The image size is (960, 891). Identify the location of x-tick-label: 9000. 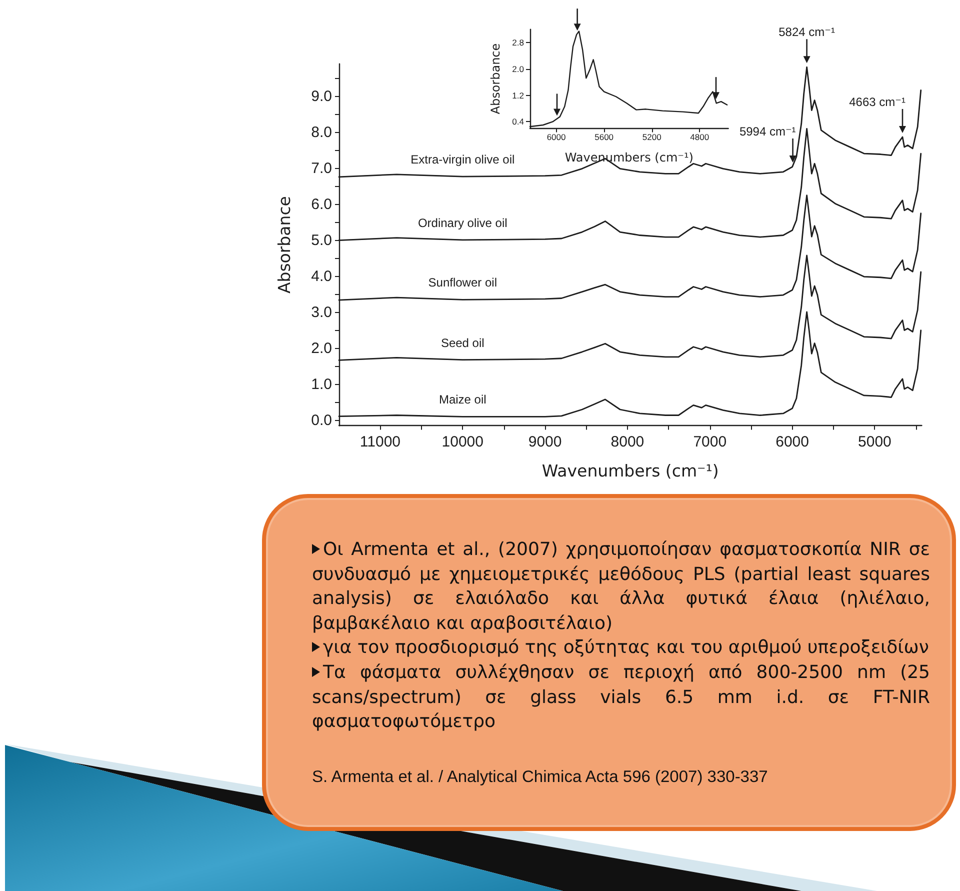
(545, 442).